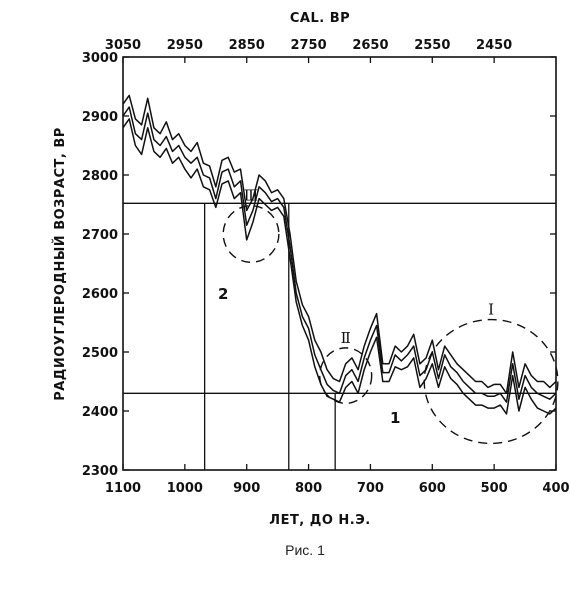 This screenshot has height=590, width=570. I want to click on y-tick-label: 2400, so click(100, 412).